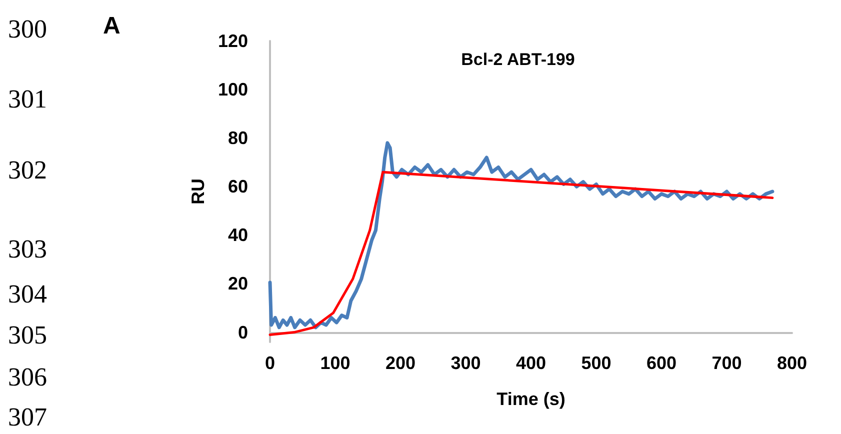 The image size is (841, 434). What do you see at coordinates (596, 363) in the screenshot?
I see `x-tick-label: 500` at bounding box center [596, 363].